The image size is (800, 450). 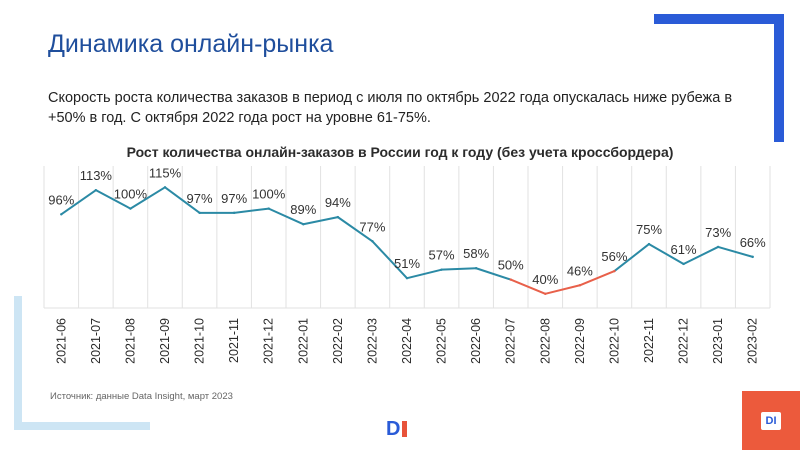 I want to click on data-label: 66%, so click(x=753, y=242).